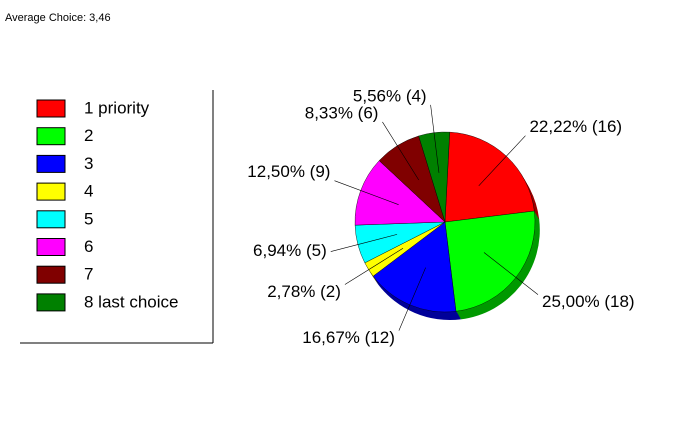  Describe the element at coordinates (117, 107) in the screenshot. I see `legend-label: 1 priority` at that location.